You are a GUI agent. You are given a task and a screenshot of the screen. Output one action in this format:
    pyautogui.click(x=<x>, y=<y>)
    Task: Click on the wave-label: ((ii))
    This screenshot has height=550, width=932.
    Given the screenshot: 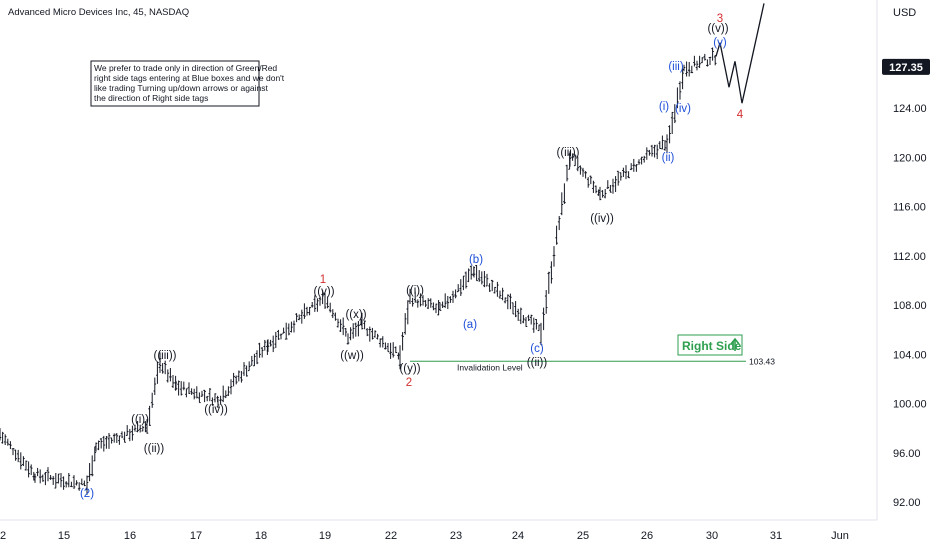 What is the action you would take?
    pyautogui.click(x=154, y=449)
    